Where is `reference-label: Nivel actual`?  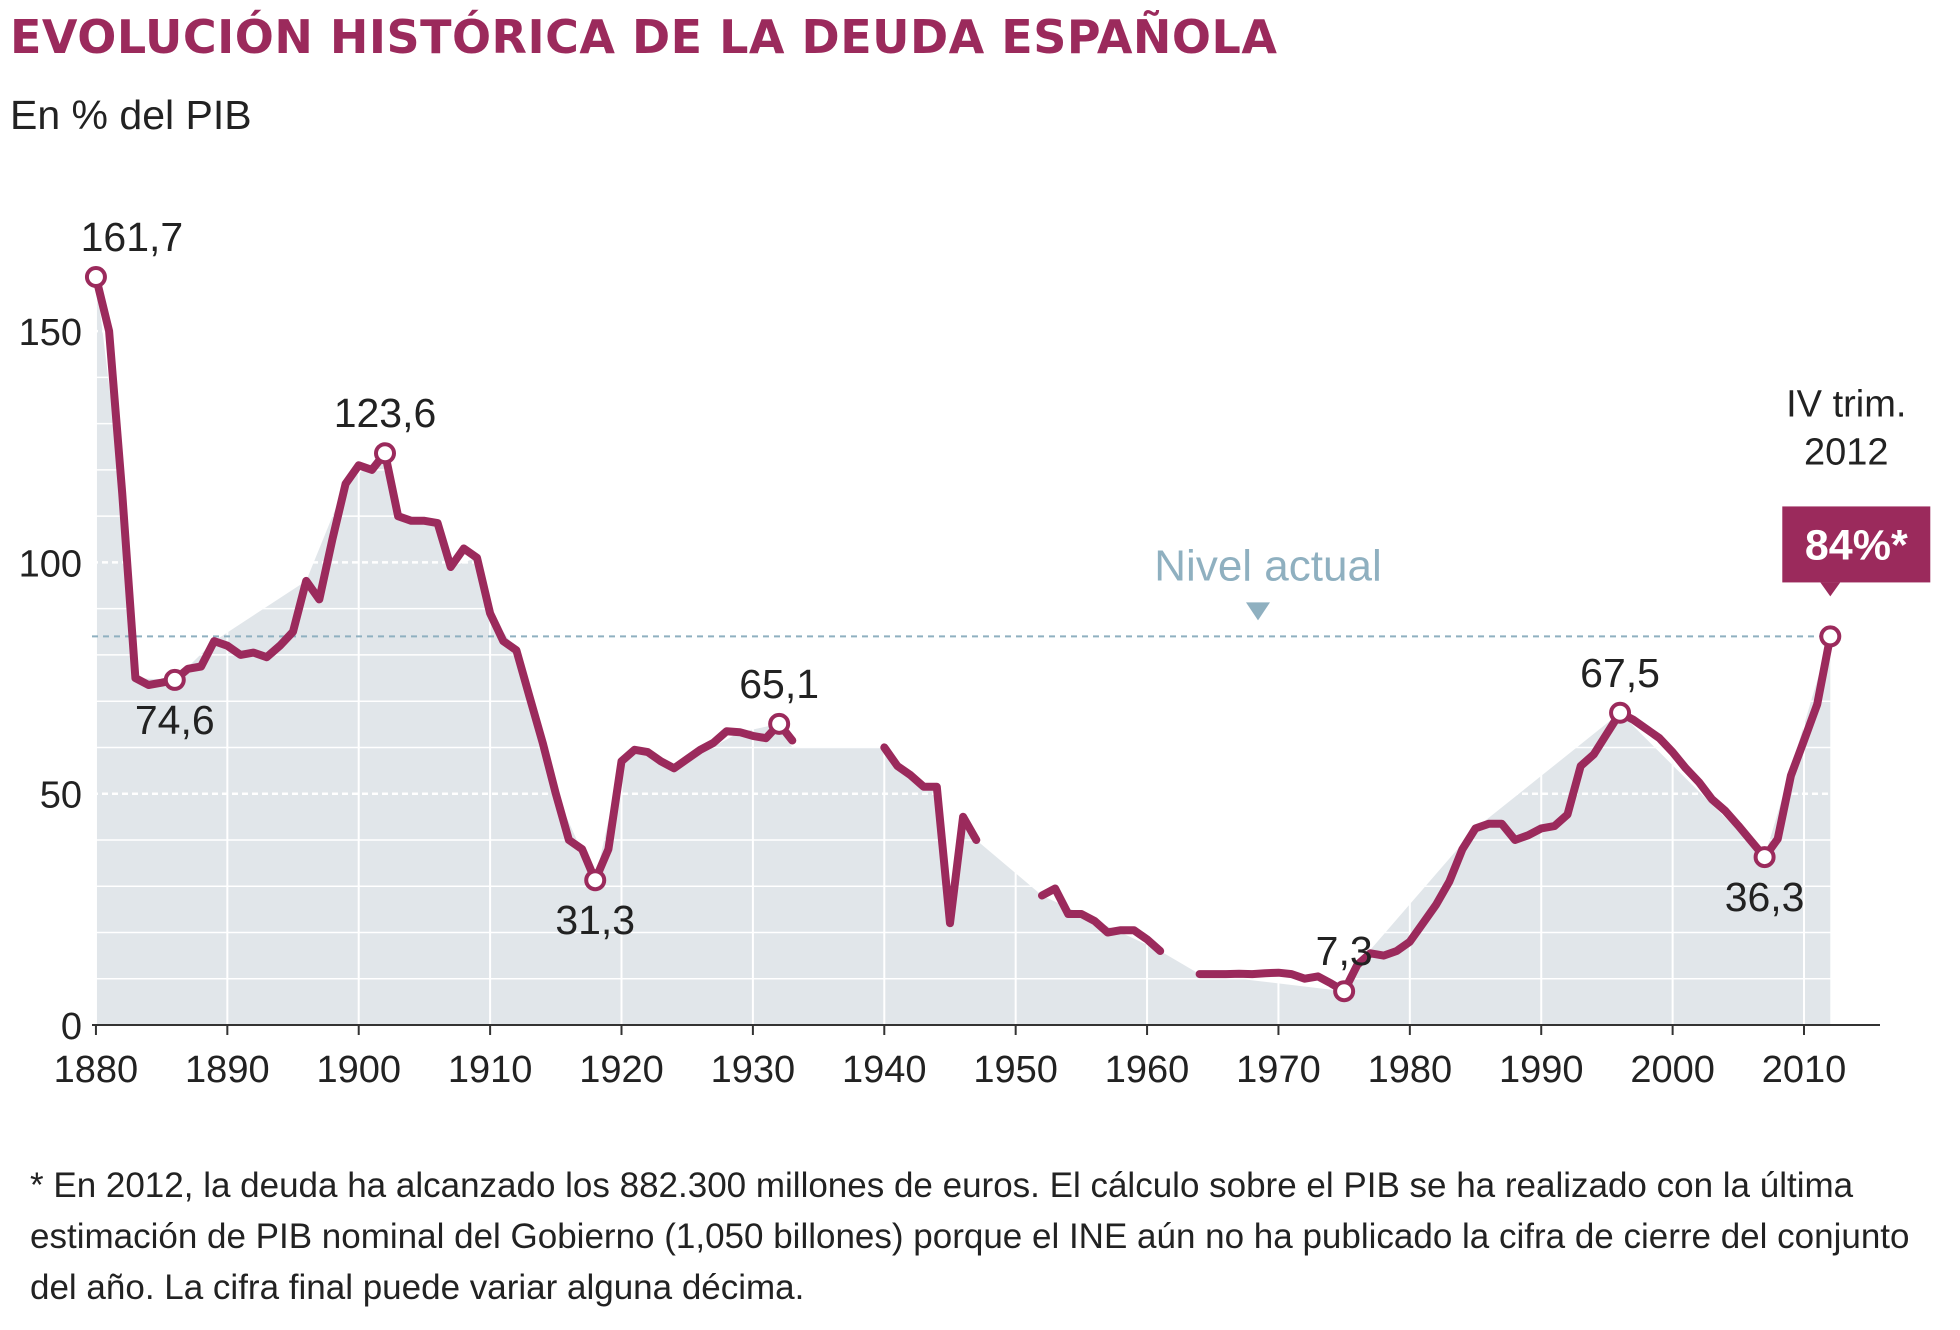 reference-label: Nivel actual is located at coordinates (1267, 565).